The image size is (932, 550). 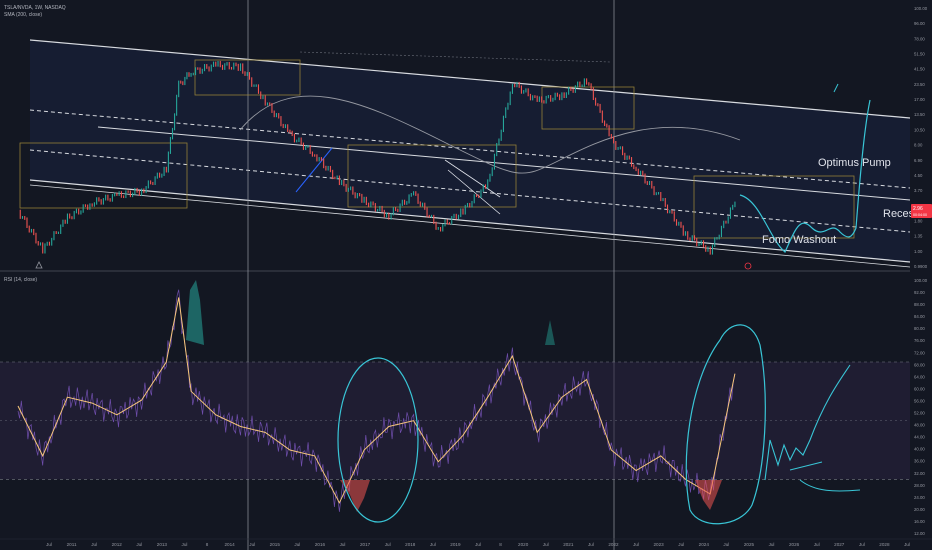 What do you see at coordinates (919, 449) in the screenshot?
I see `rsi-axis-tick-label: 40.00` at bounding box center [919, 449].